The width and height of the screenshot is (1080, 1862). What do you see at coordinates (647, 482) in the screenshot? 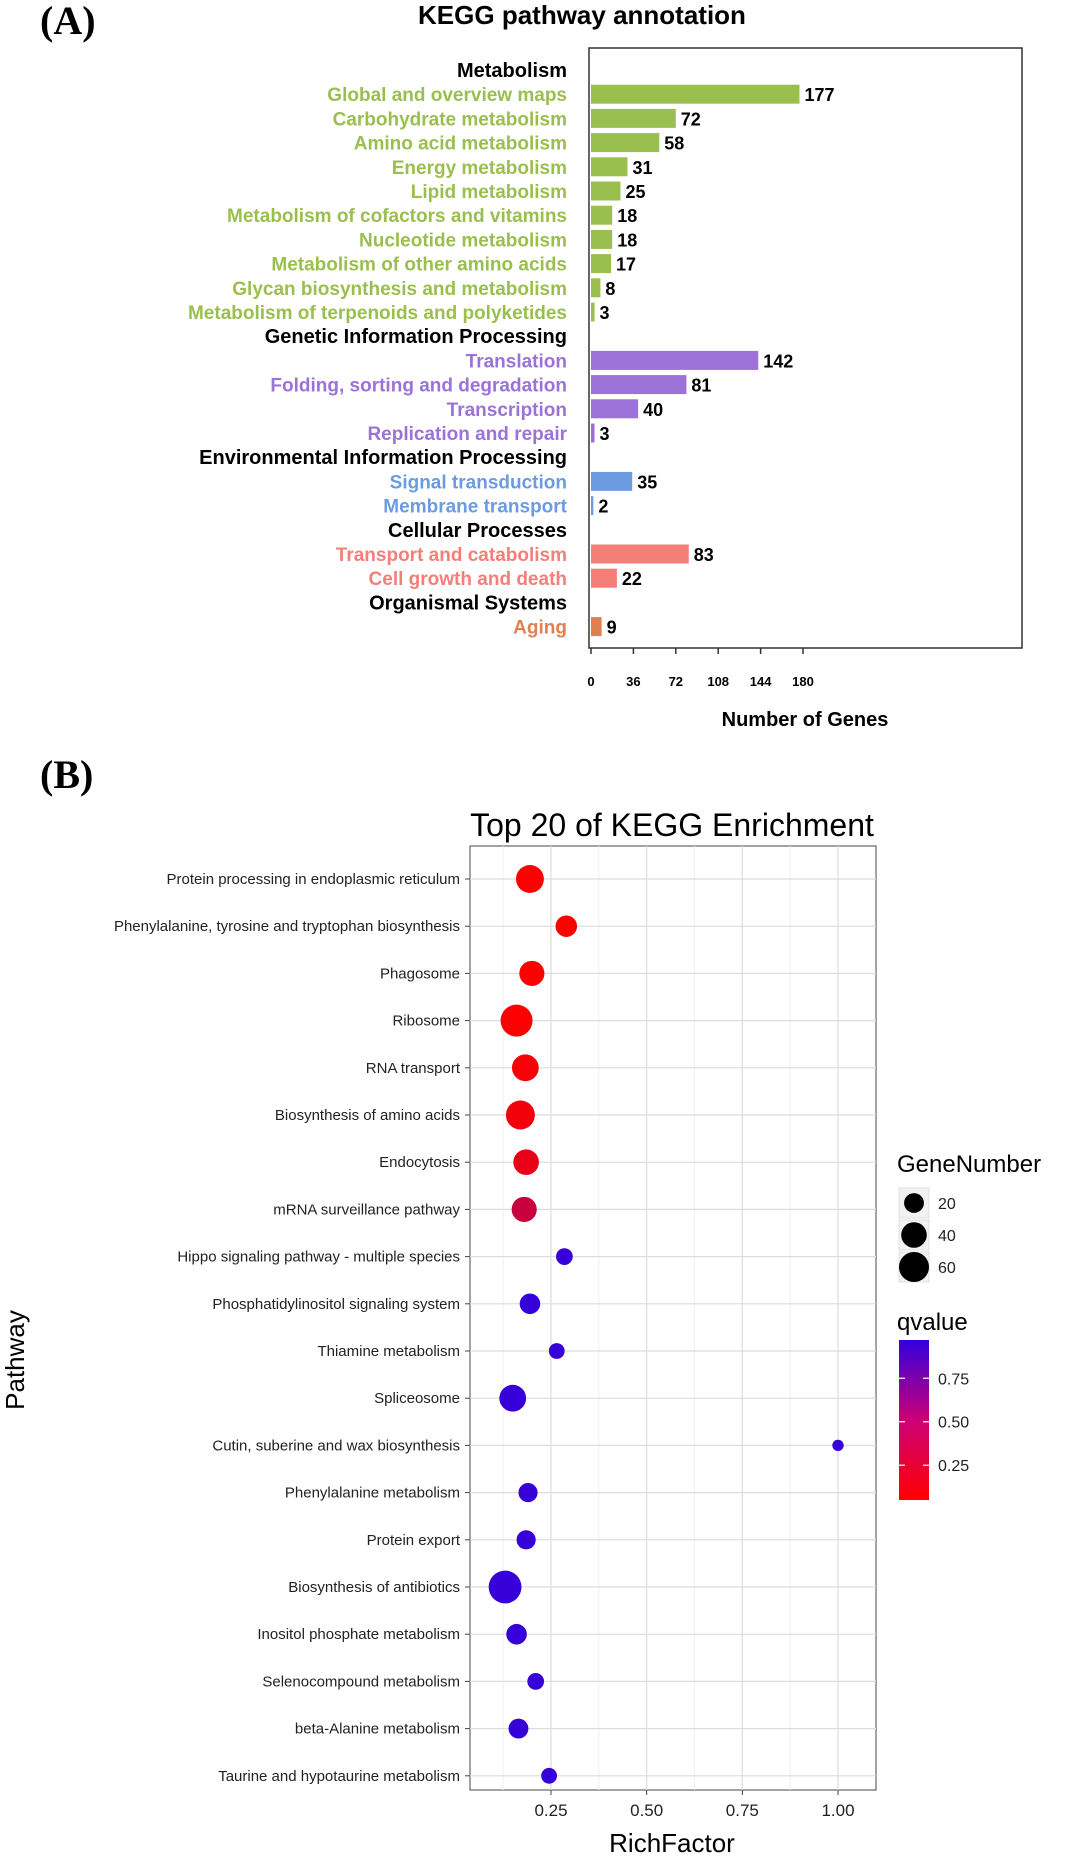
I see `bar-value-label: 35` at bounding box center [647, 482].